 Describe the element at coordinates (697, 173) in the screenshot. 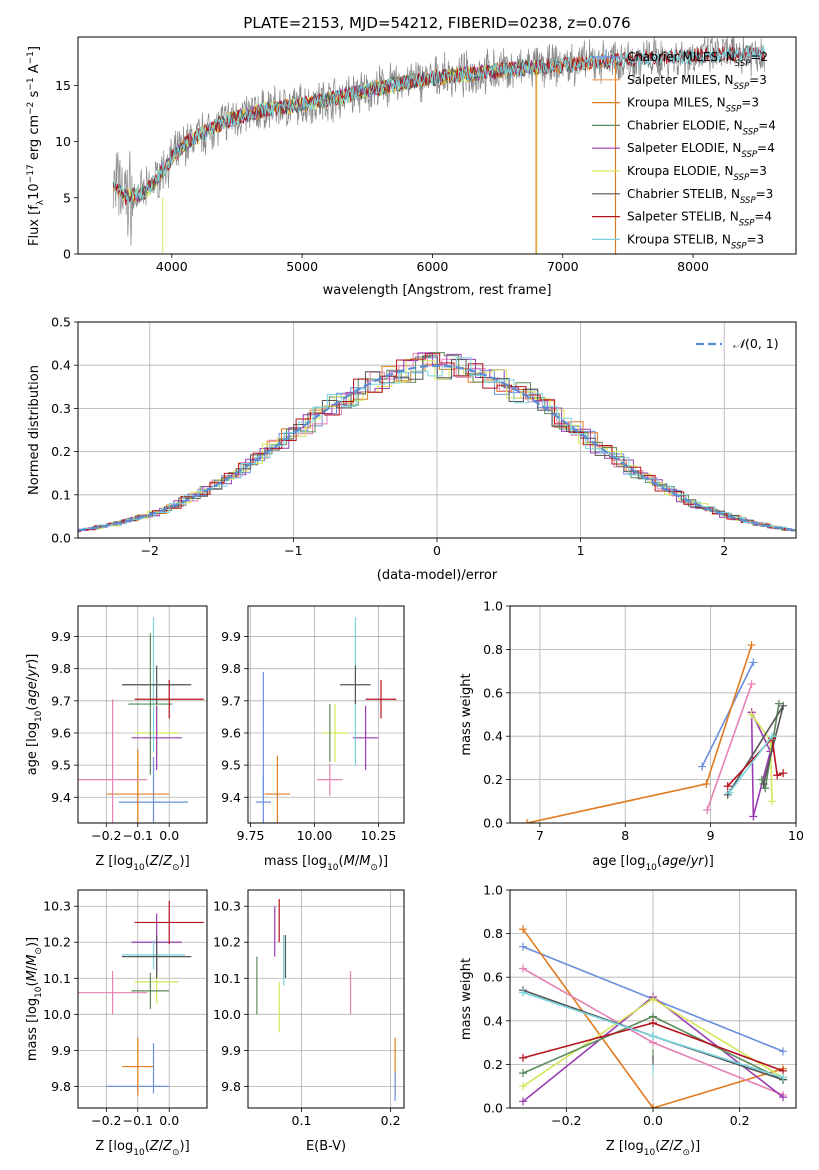

I see `legend-label: Kroupa ELODIE, NSSP=3` at that location.